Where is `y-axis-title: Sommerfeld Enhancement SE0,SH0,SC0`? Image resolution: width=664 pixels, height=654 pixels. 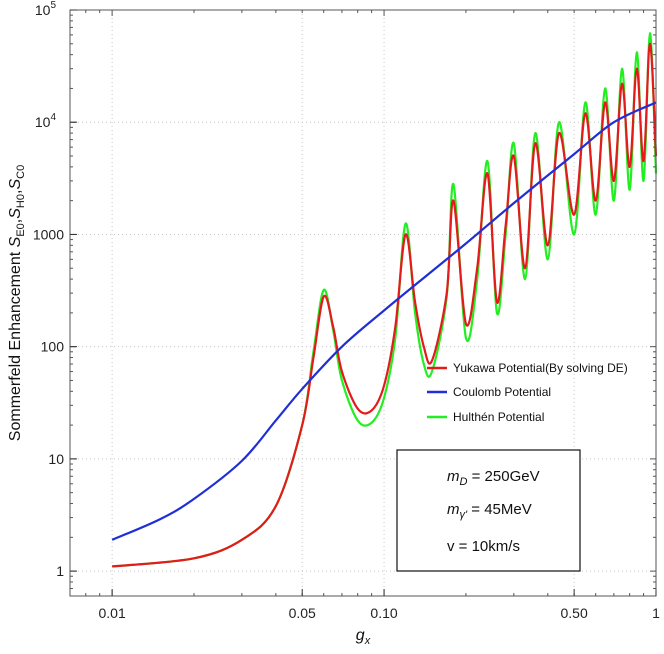 y-axis-title: Sommerfeld Enhancement SE0,SH0,SC0 is located at coordinates (17, 303).